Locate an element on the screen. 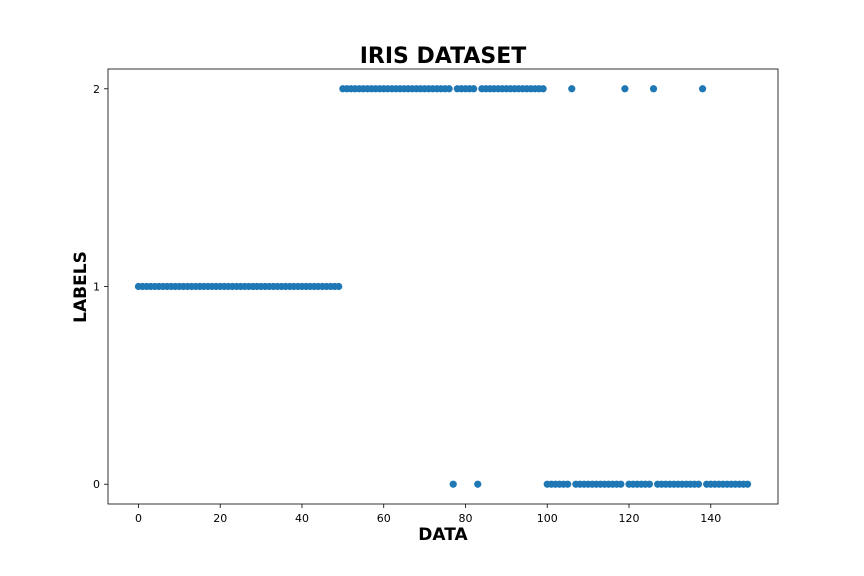 The image size is (864, 576). x-tick-label: 60 is located at coordinates (384, 518).